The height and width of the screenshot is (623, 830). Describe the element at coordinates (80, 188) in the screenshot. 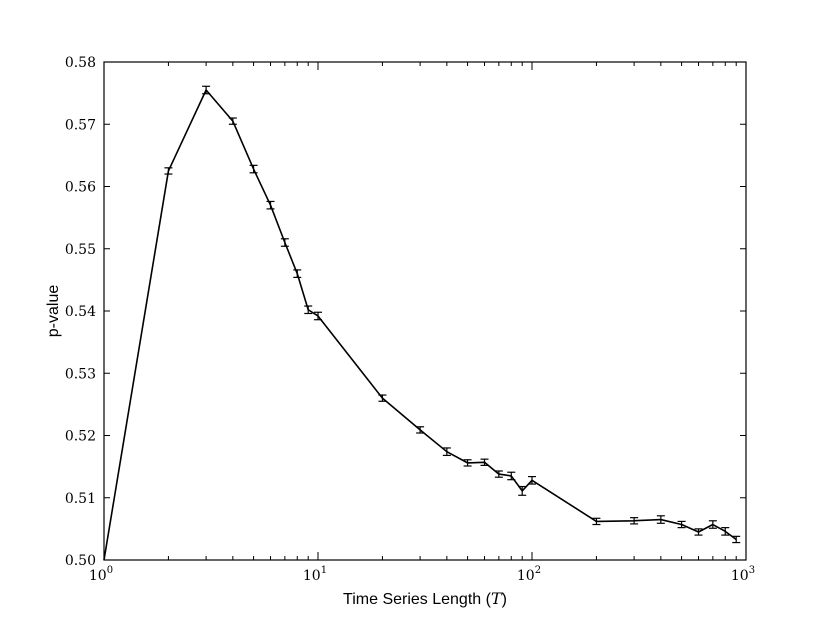

I see `y-tick-label: 0.56` at that location.